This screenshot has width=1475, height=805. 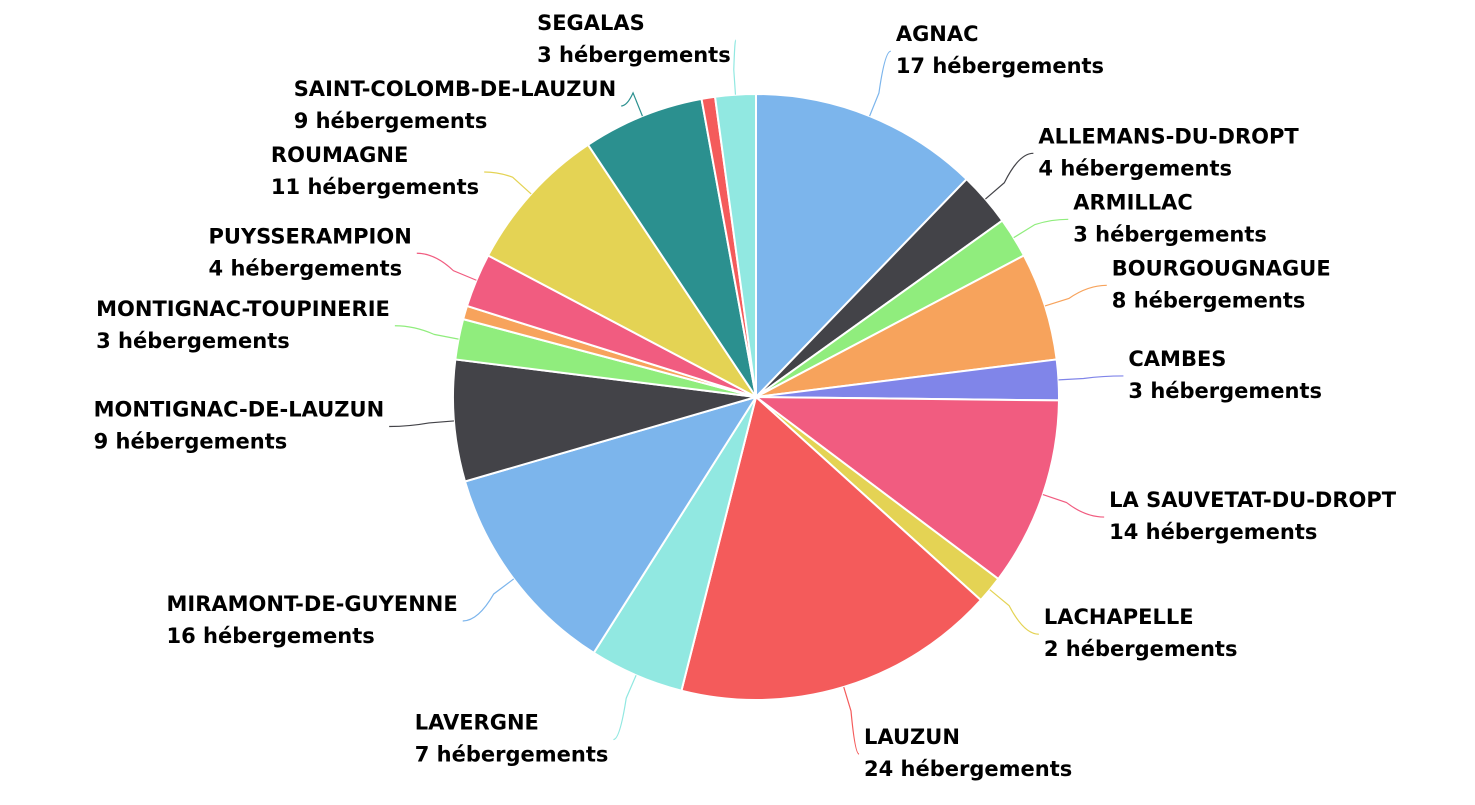 I want to click on label-name: AGNAC, so click(x=937, y=34).